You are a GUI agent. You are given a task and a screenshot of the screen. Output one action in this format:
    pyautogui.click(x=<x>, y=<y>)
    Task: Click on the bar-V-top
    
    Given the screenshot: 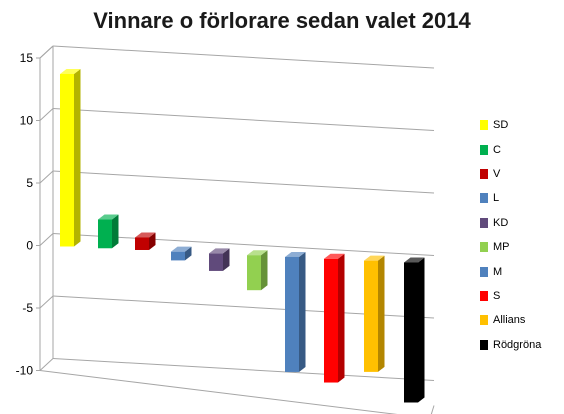 What is the action you would take?
    pyautogui.click(x=145, y=235)
    